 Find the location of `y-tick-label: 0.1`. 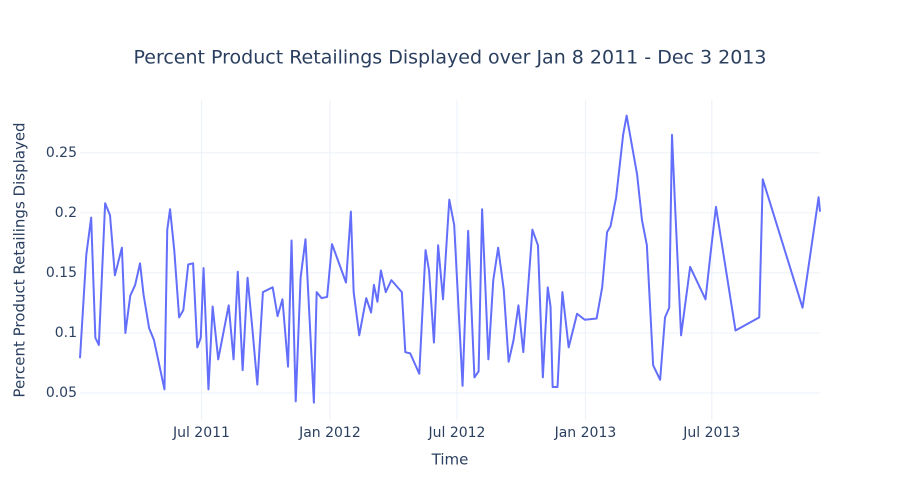

y-tick-label: 0.1 is located at coordinates (66, 333).